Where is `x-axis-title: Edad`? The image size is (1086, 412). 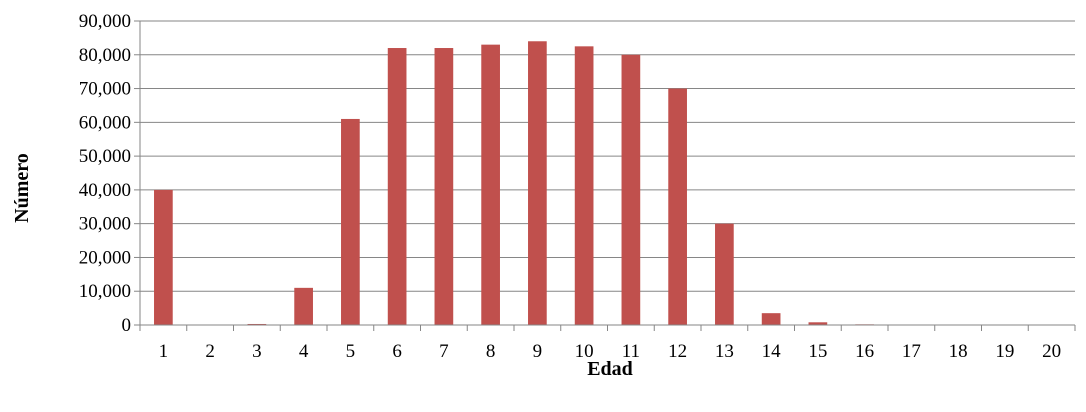 x-axis-title: Edad is located at coordinates (610, 369).